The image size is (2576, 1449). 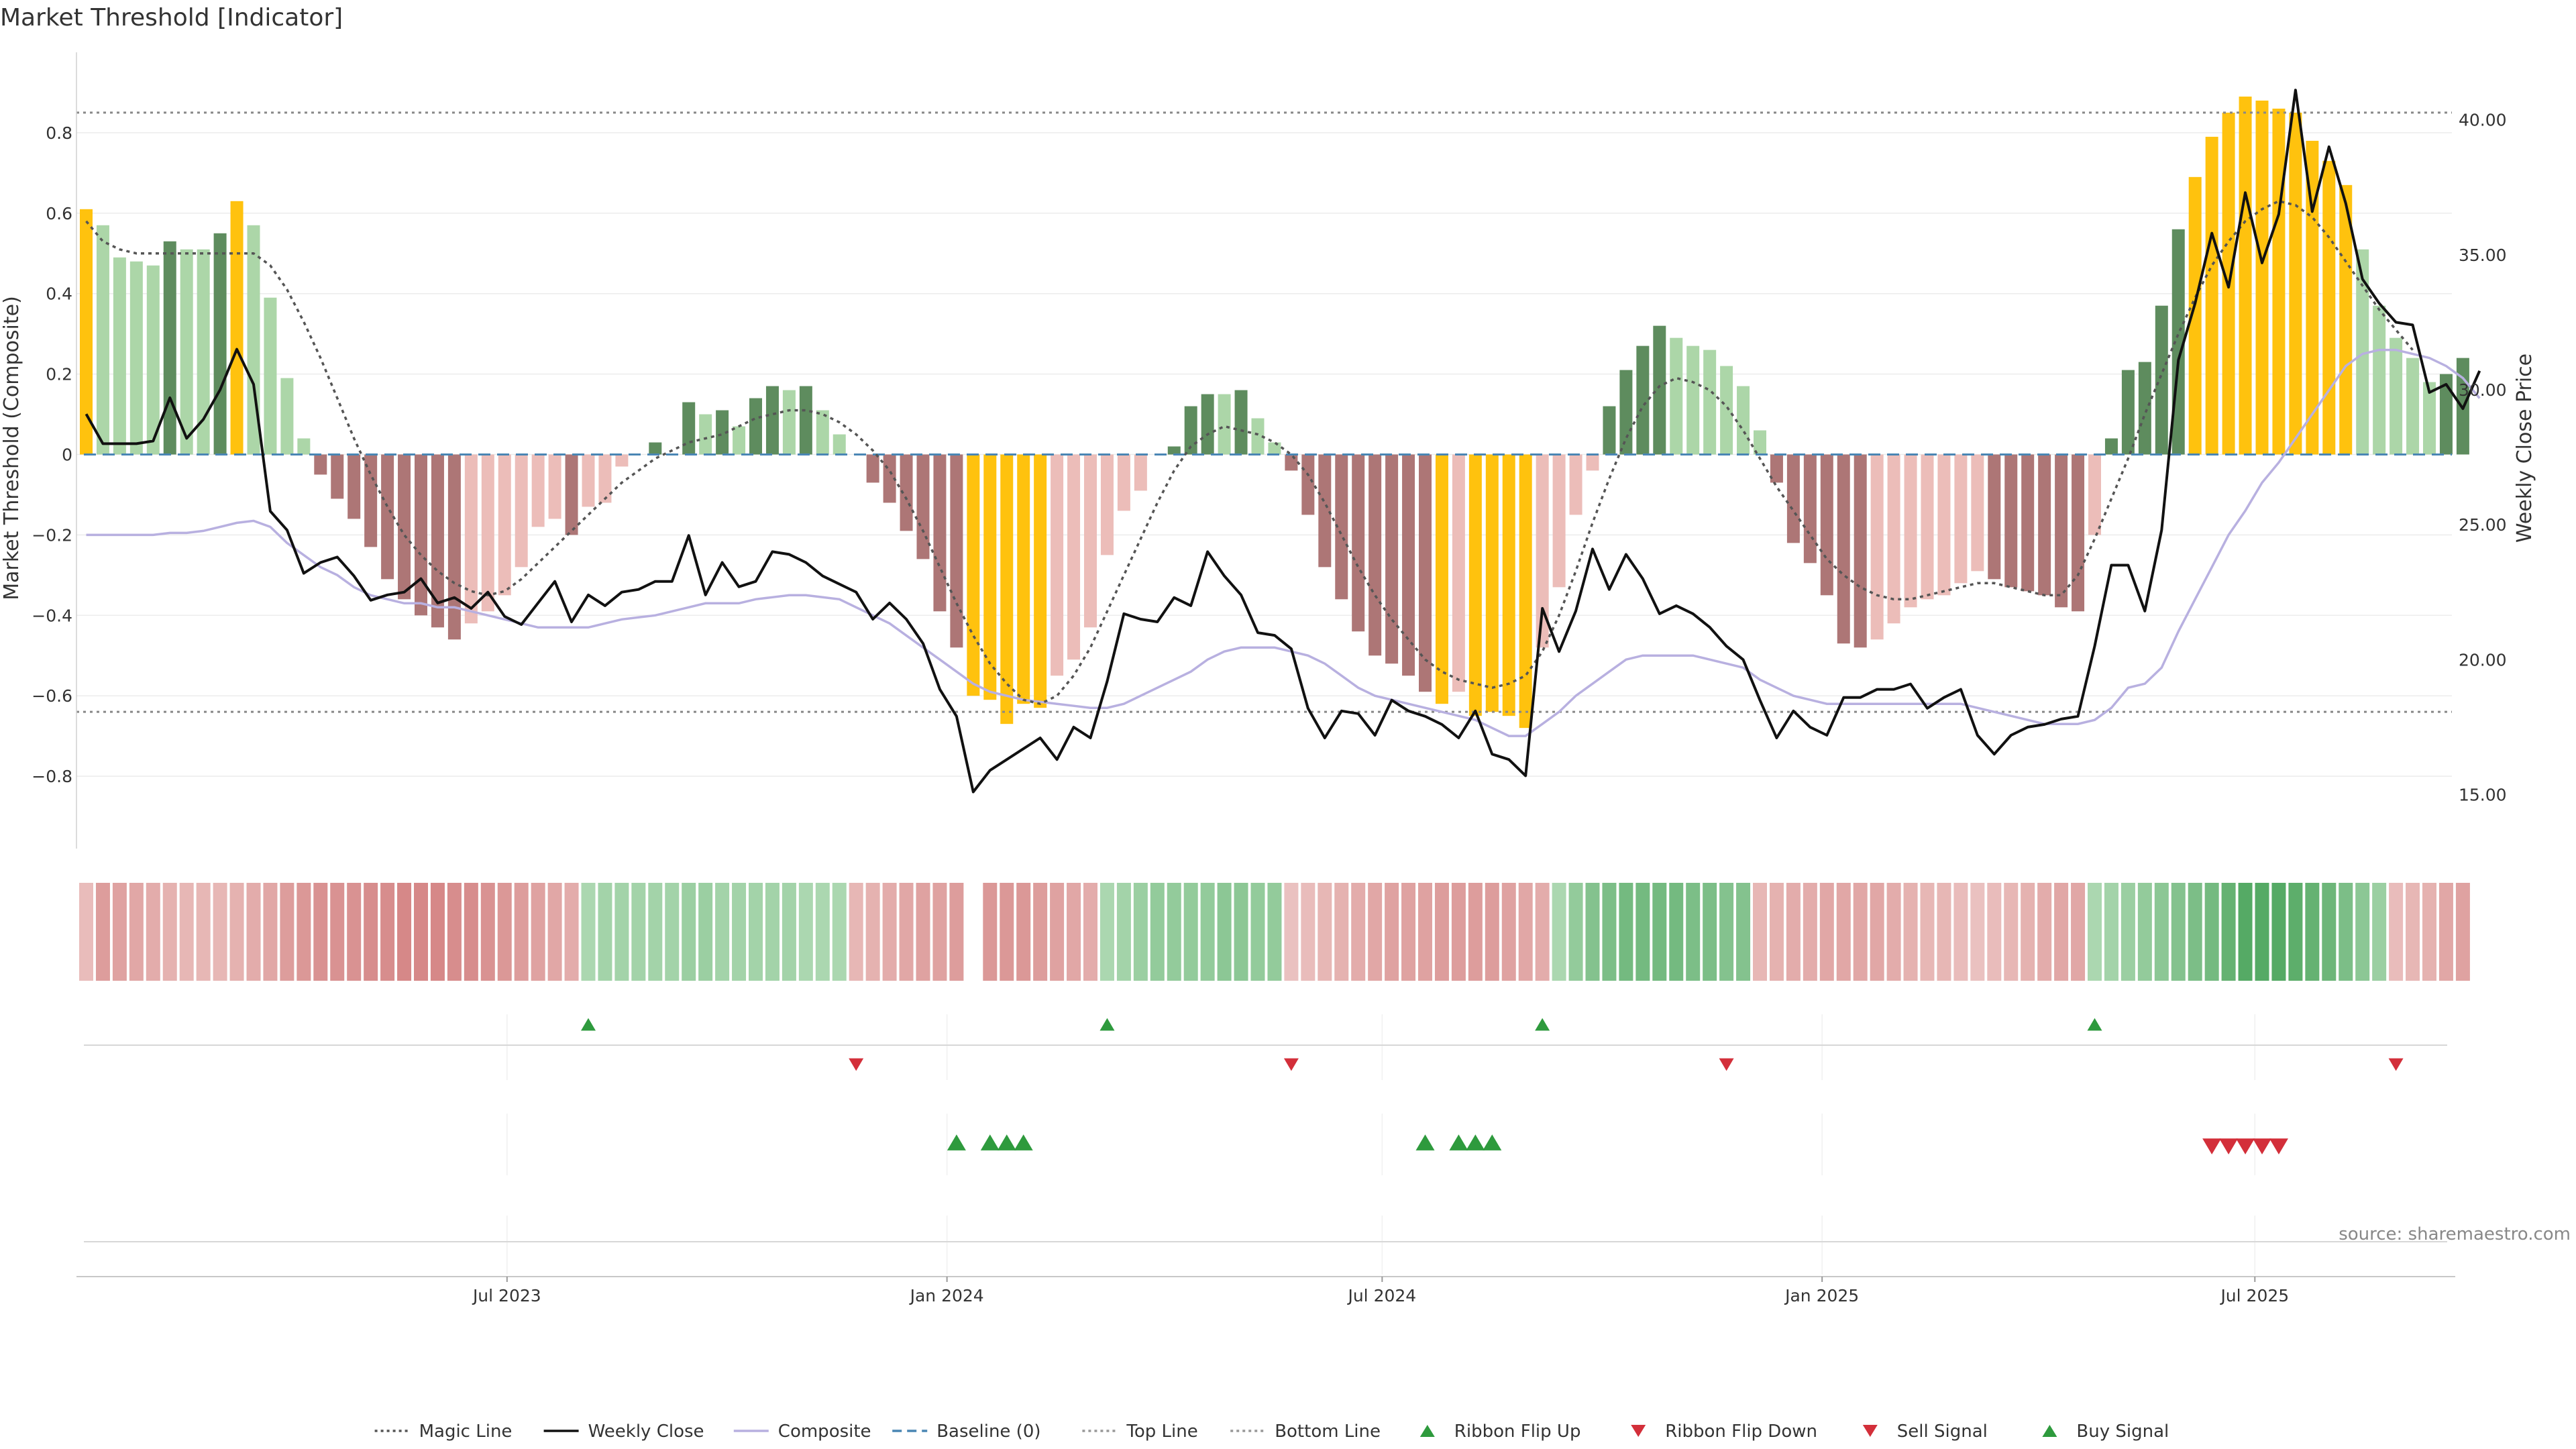 I want to click on y-tick-label: 0.4, so click(x=59, y=294).